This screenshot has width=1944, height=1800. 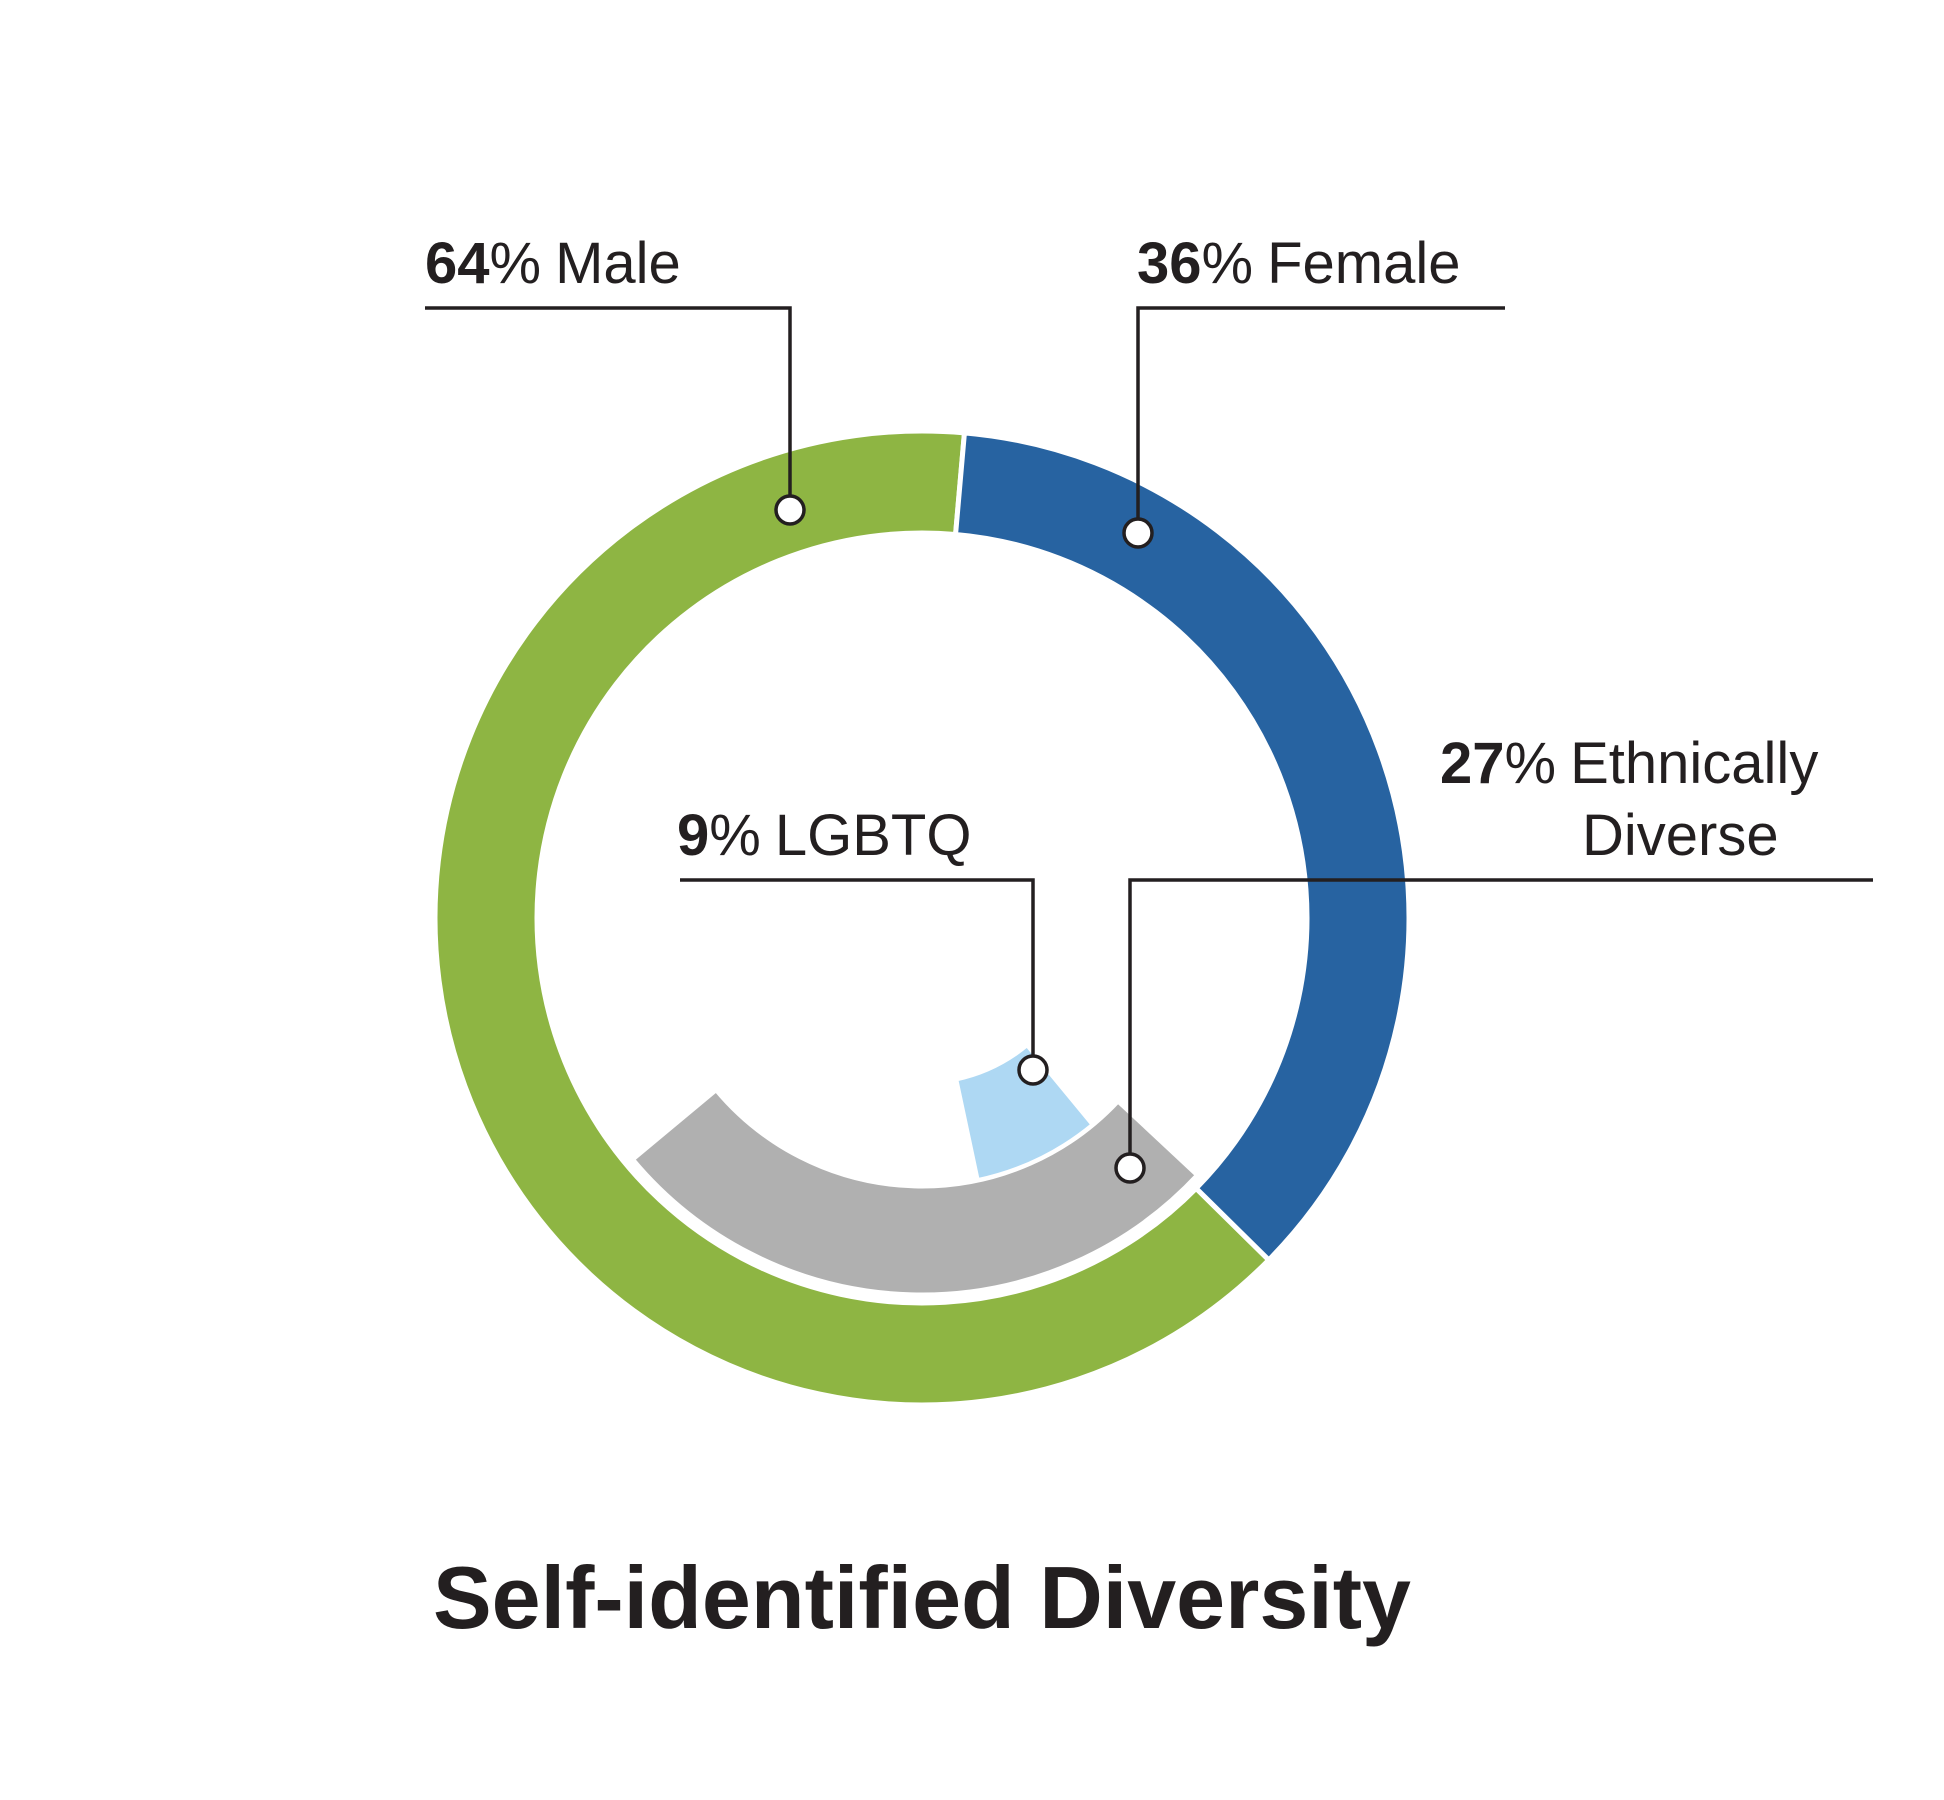 I want to click on label-ethnic: 27% Ethnically, so click(x=1629, y=763).